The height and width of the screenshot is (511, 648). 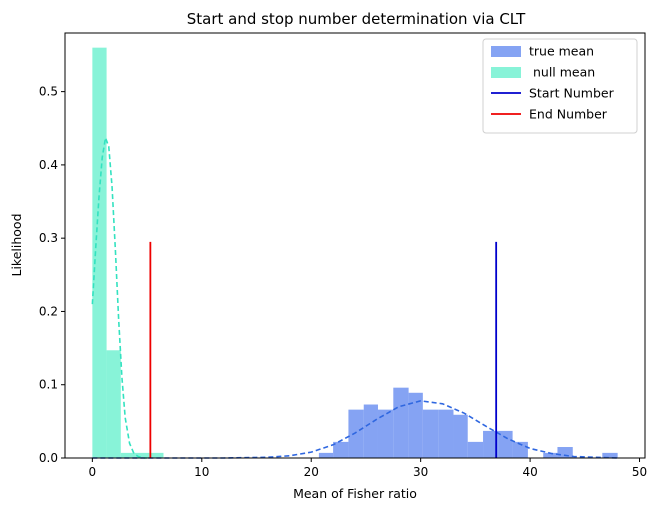 What do you see at coordinates (93, 472) in the screenshot?
I see `x-tick-label: 0` at bounding box center [93, 472].